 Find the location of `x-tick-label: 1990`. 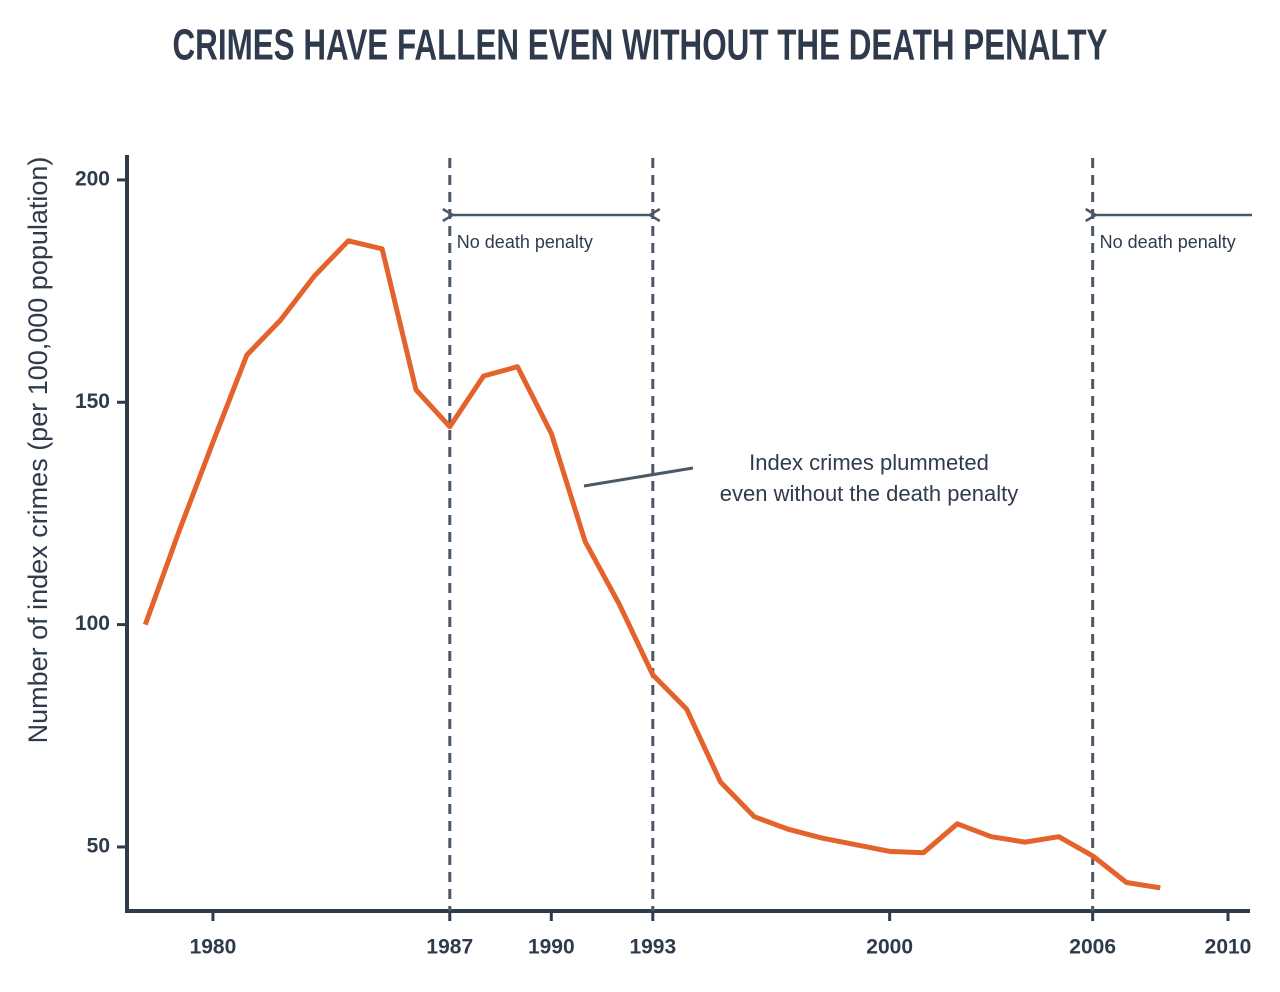

x-tick-label: 1990 is located at coordinates (551, 947).